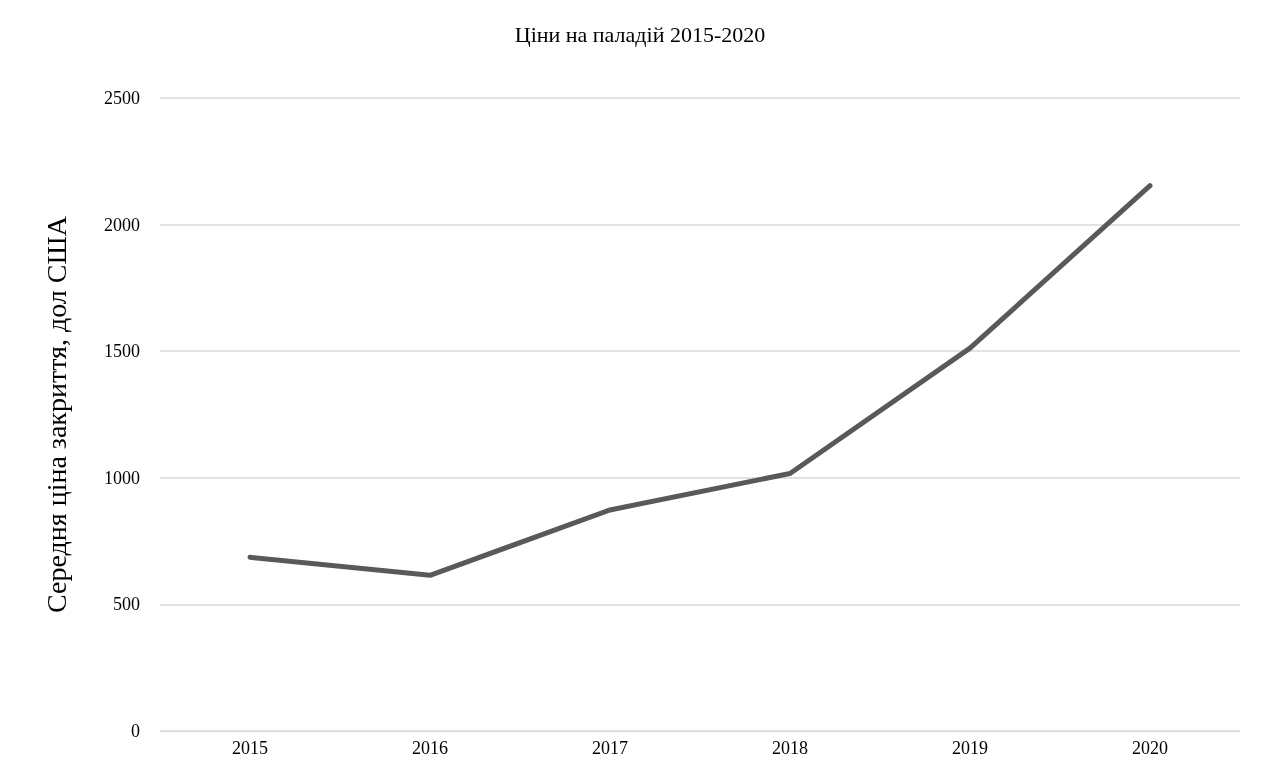 The height and width of the screenshot is (784, 1280). I want to click on y-tick-label: 0, so click(135, 731).